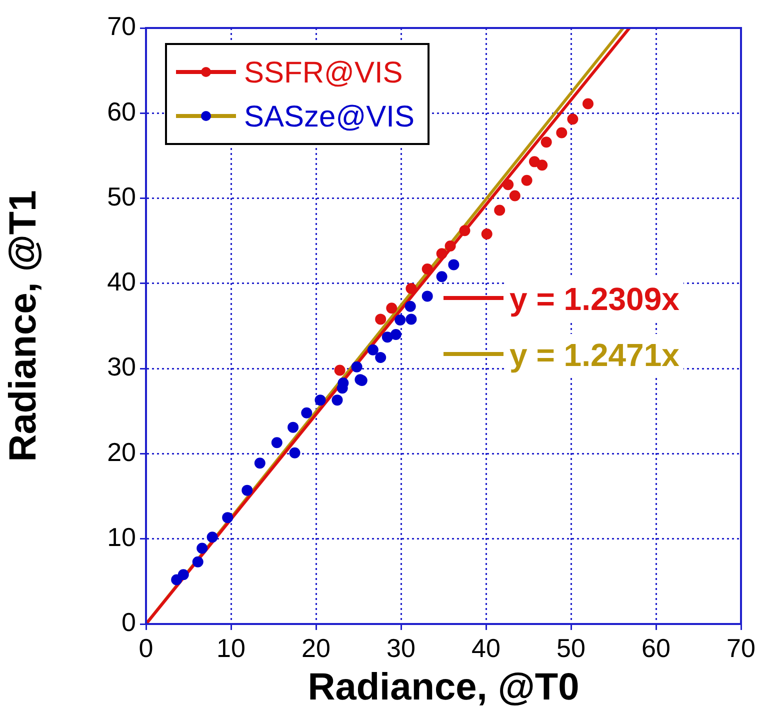  What do you see at coordinates (595, 354) in the screenshot?
I see `annotation: y = 1.2471x` at bounding box center [595, 354].